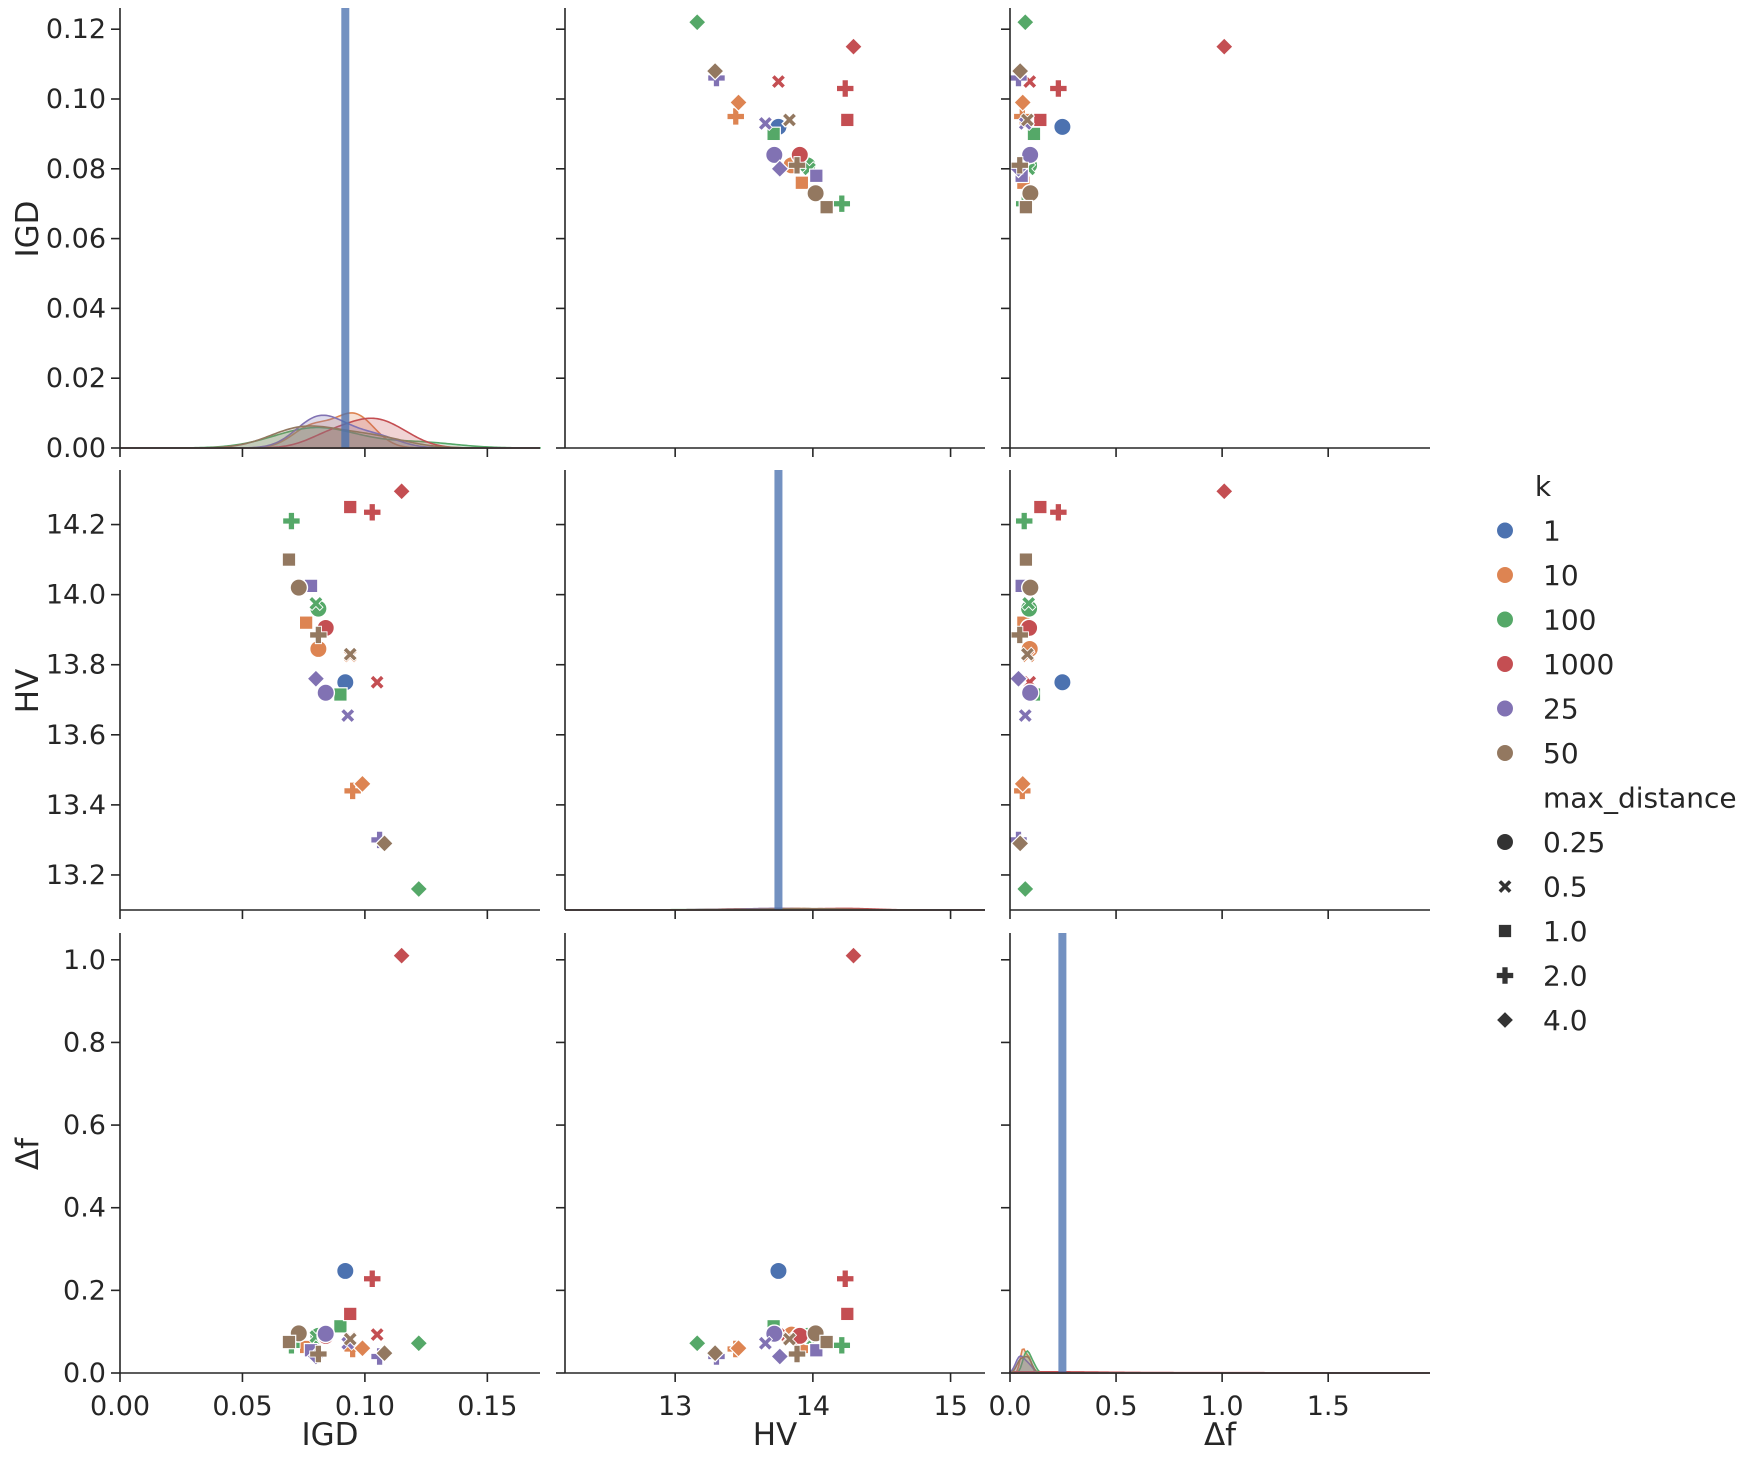 The width and height of the screenshot is (1751, 1461). Describe the element at coordinates (1578, 664) in the screenshot. I see `legend-label-k-1000: 1000` at that location.